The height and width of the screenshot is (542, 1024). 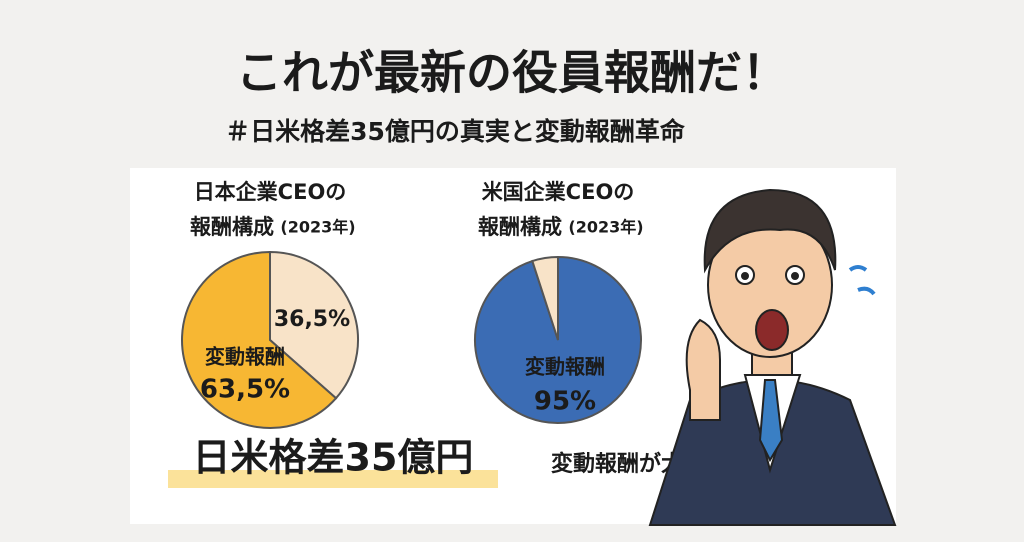 What do you see at coordinates (512, 73) in the screenshot?
I see `title: これが最新の役員報酬だ！` at bounding box center [512, 73].